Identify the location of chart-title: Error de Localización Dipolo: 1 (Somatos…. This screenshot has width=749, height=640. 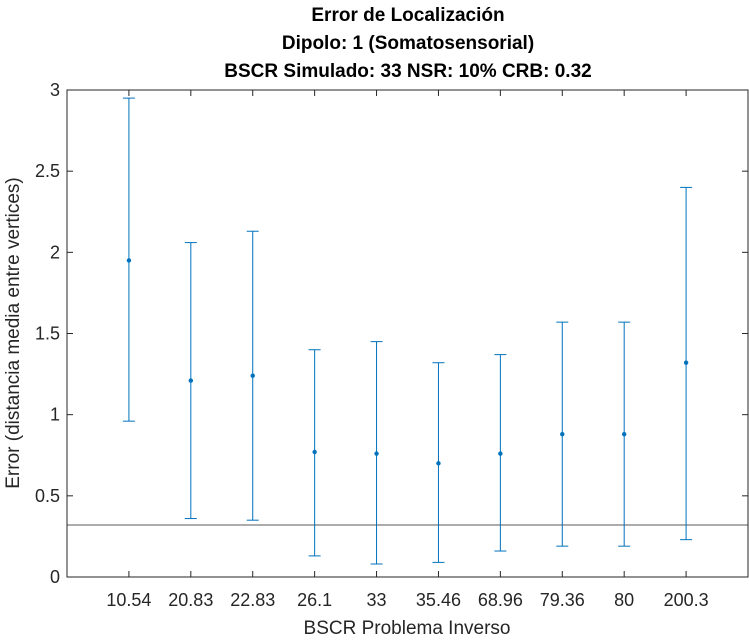
(407, 43).